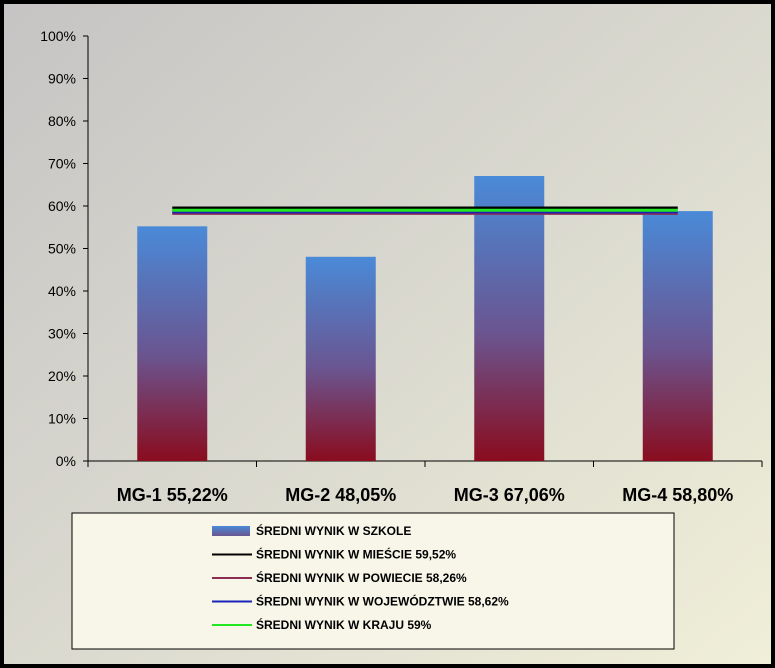  I want to click on y-tick-label: 40%, so click(62, 291).